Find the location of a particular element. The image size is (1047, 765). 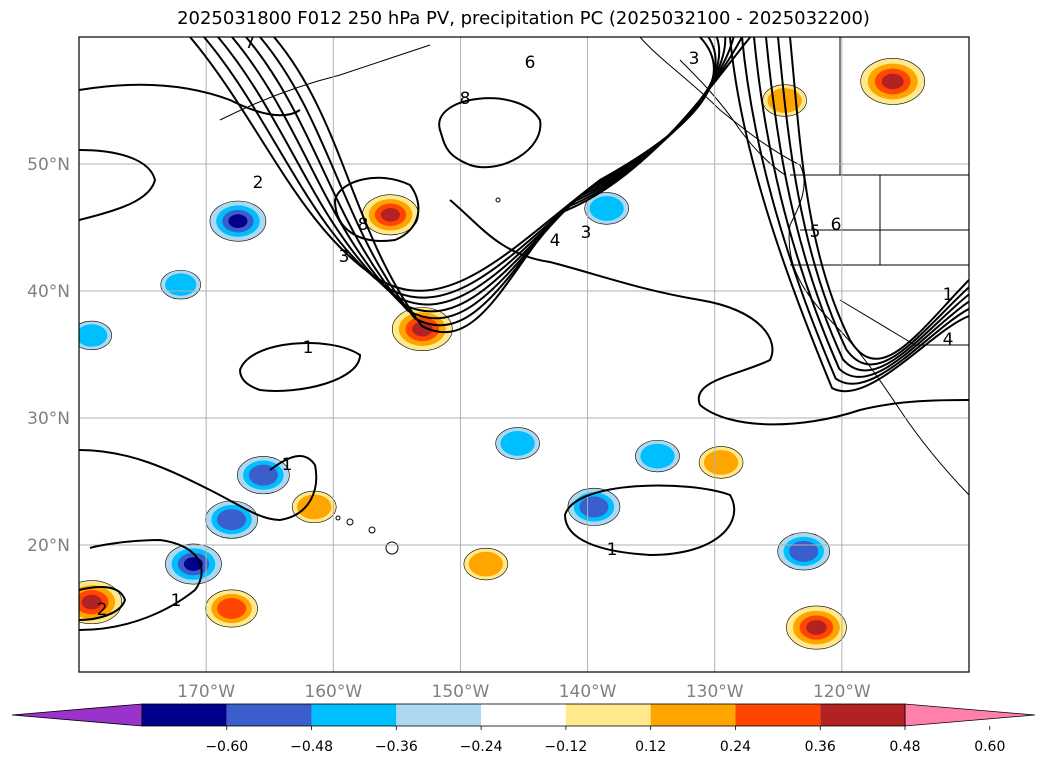

colorbar-frame is located at coordinates (523, 715).